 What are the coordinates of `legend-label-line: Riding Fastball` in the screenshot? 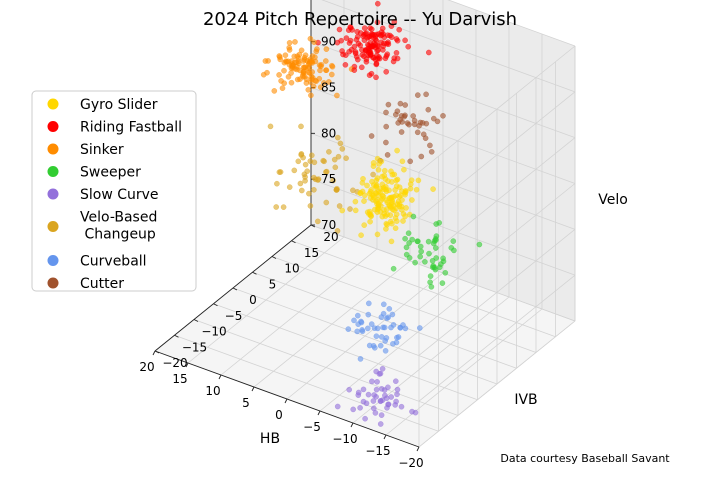 It's located at (131, 128).